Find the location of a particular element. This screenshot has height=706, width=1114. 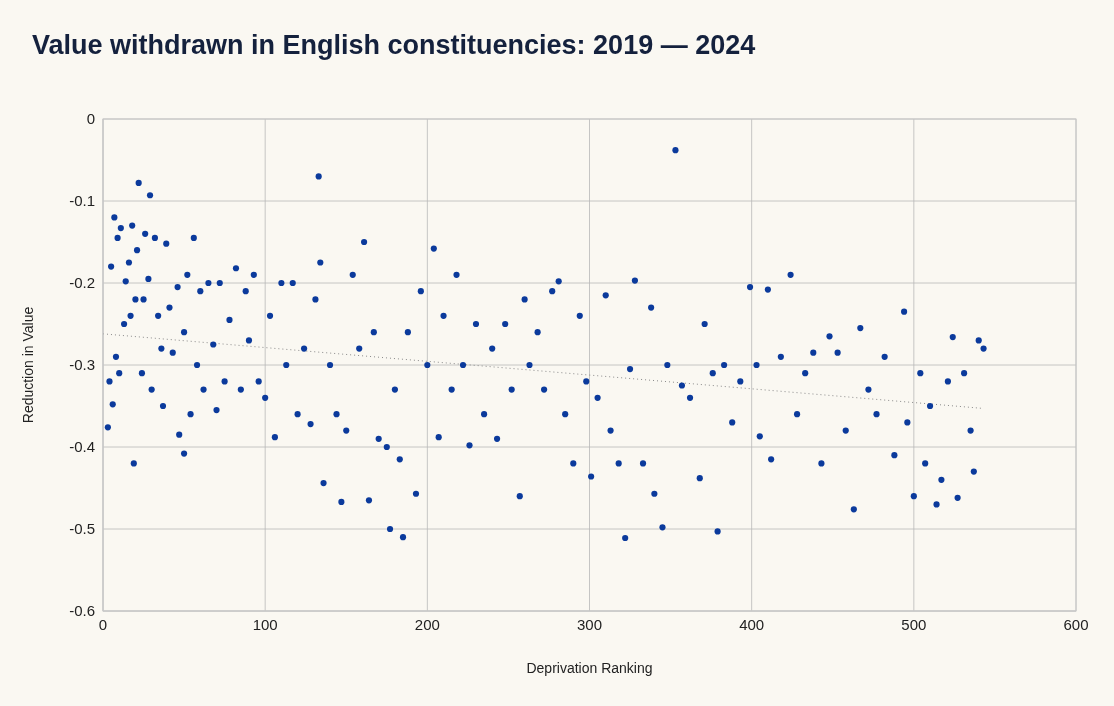

y-tick-label: 0 is located at coordinates (90, 119).